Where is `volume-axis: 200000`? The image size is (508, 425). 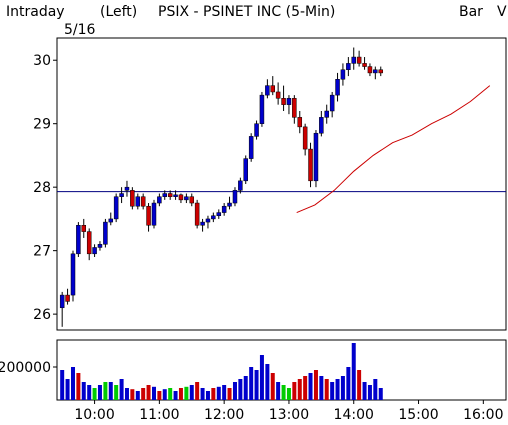
volume-axis: 200000 is located at coordinates (28, 368).